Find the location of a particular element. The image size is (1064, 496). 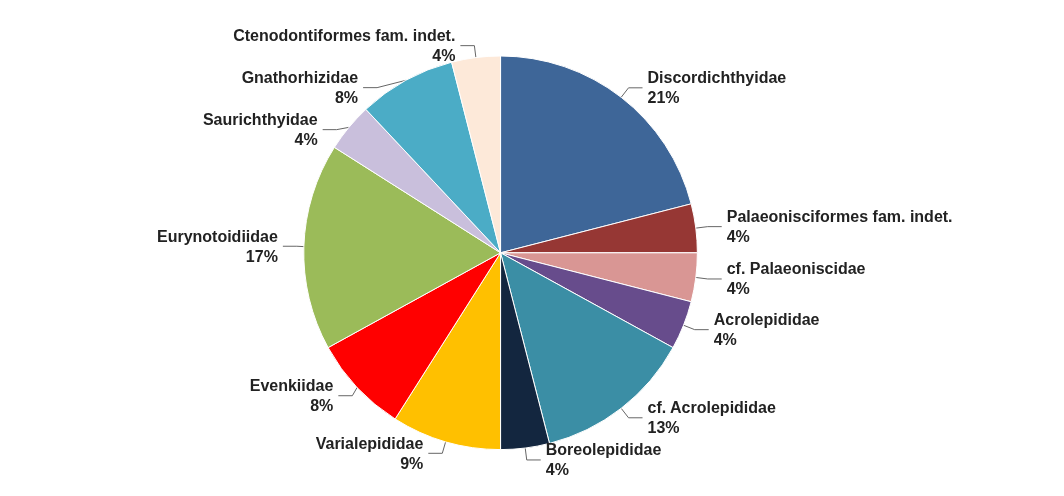

data-label: 21% is located at coordinates (663, 98).